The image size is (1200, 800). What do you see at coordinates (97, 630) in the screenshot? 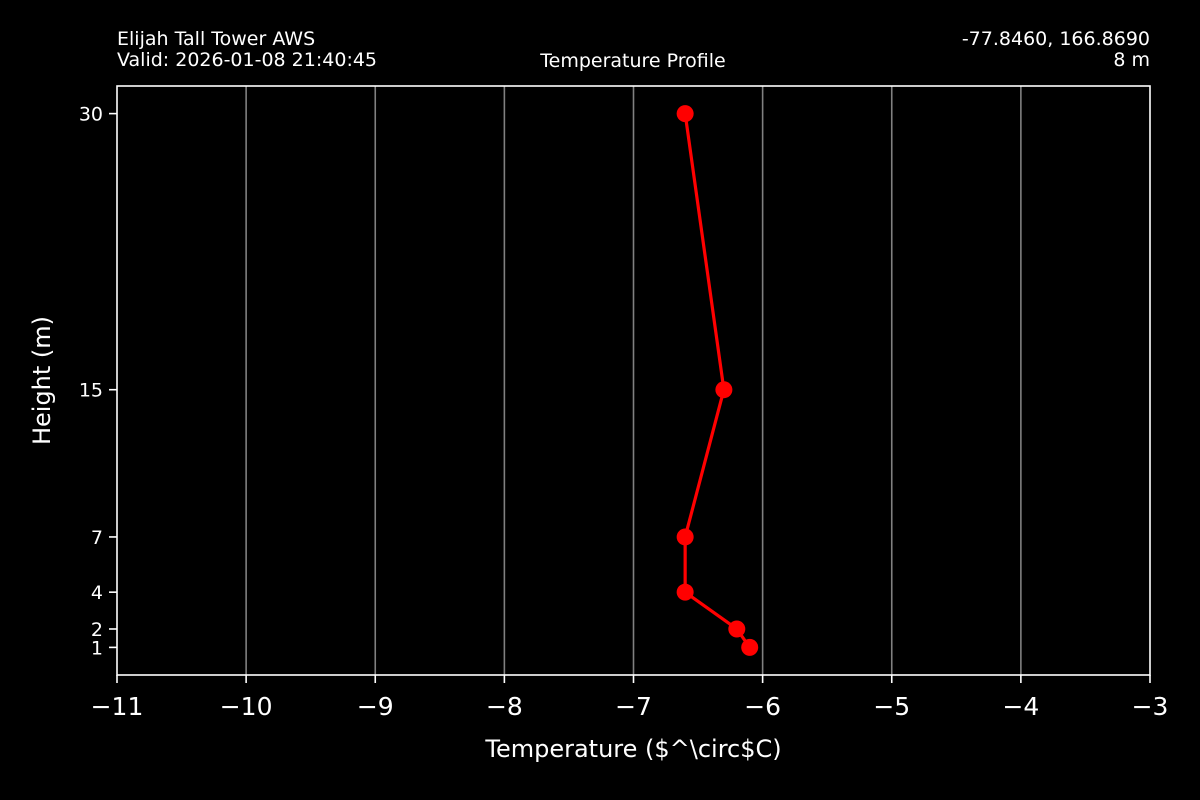
I see `y-tick-label: 2` at bounding box center [97, 630].